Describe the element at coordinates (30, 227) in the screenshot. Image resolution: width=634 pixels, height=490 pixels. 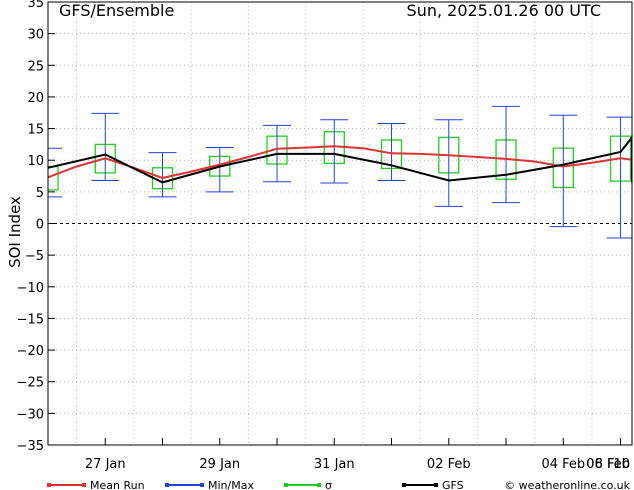
I see `y-tick-labels: 35 30 25 20 15 10 5 0 −5 −10 −15 −20 −25 −30 −35` at that location.